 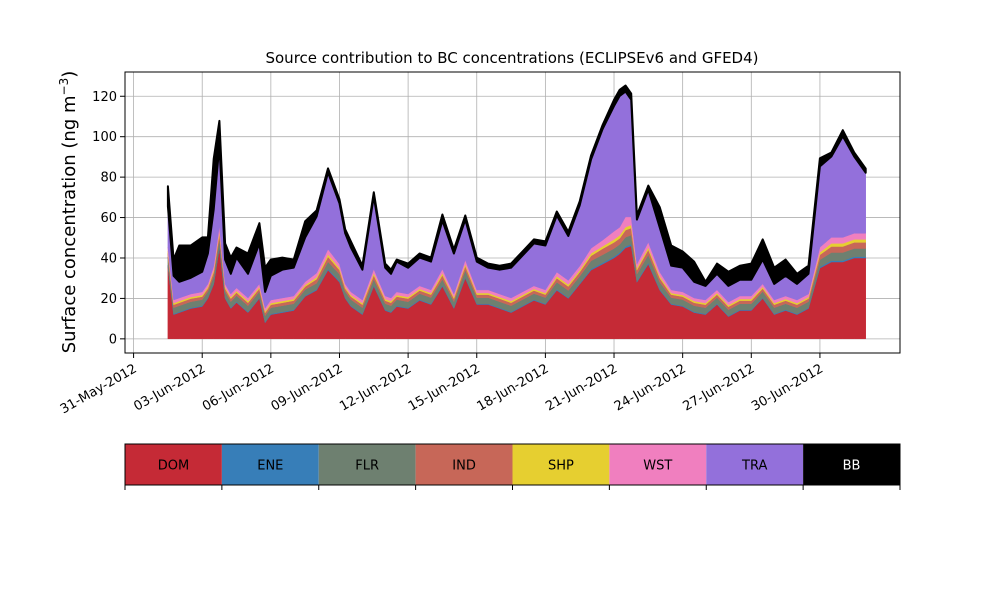 I want to click on legend-swatch-dom, so click(x=173, y=464).